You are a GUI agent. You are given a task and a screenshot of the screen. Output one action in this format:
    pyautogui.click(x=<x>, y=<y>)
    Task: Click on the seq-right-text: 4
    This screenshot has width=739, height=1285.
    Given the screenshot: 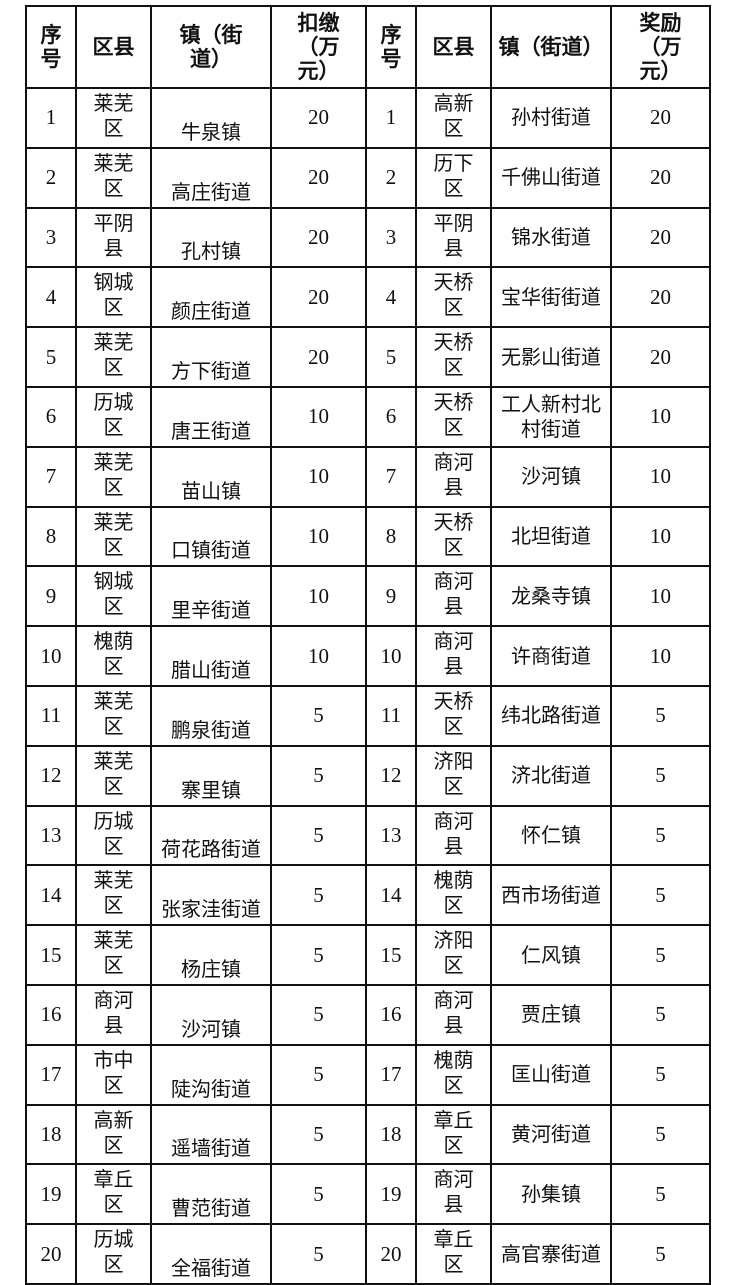 What is the action you would take?
    pyautogui.click(x=391, y=296)
    